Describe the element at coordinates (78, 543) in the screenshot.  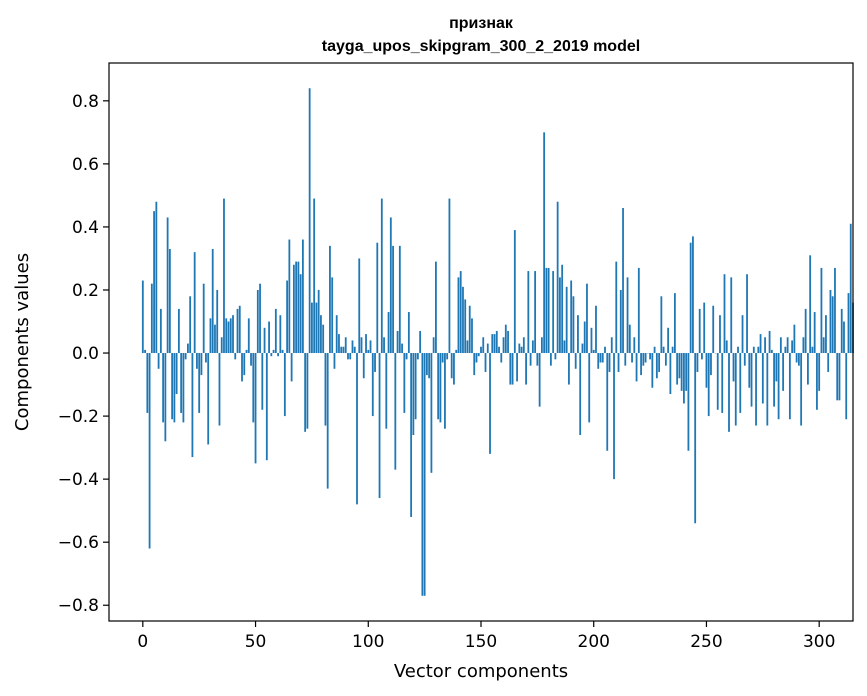
I see `y-tick-label-1: −0.6` at that location.